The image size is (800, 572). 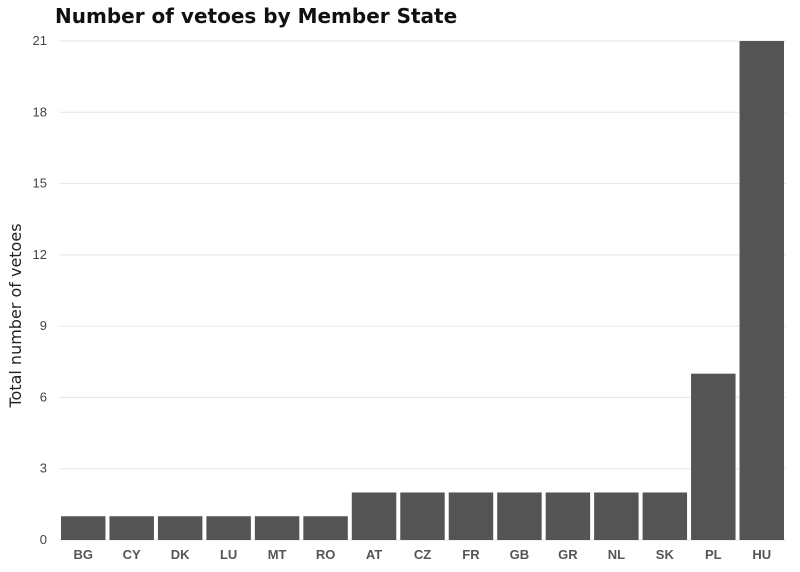 What do you see at coordinates (180, 528) in the screenshot?
I see `bar-dk` at bounding box center [180, 528].